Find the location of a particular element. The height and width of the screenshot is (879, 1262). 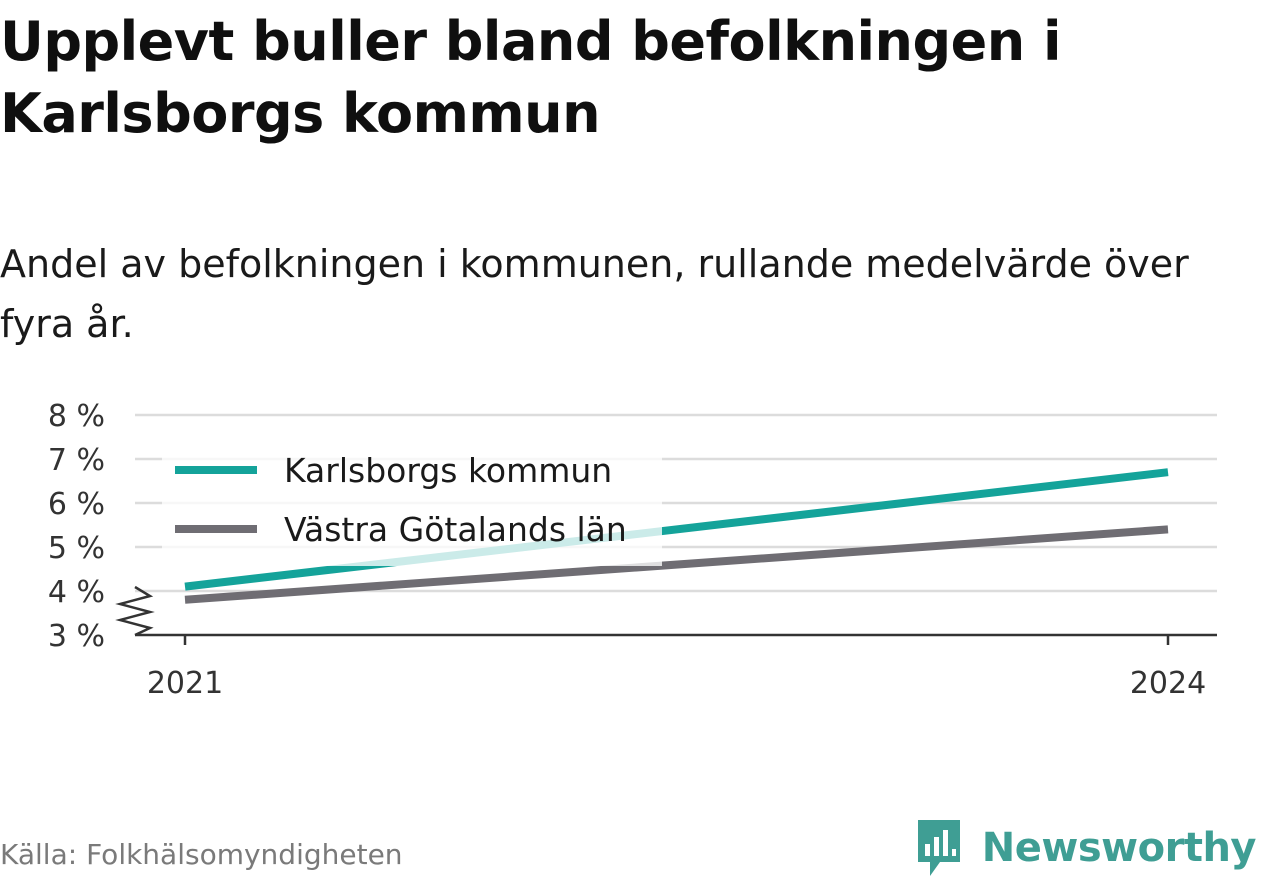

x-axis: 2021 2024 is located at coordinates (666, 643).